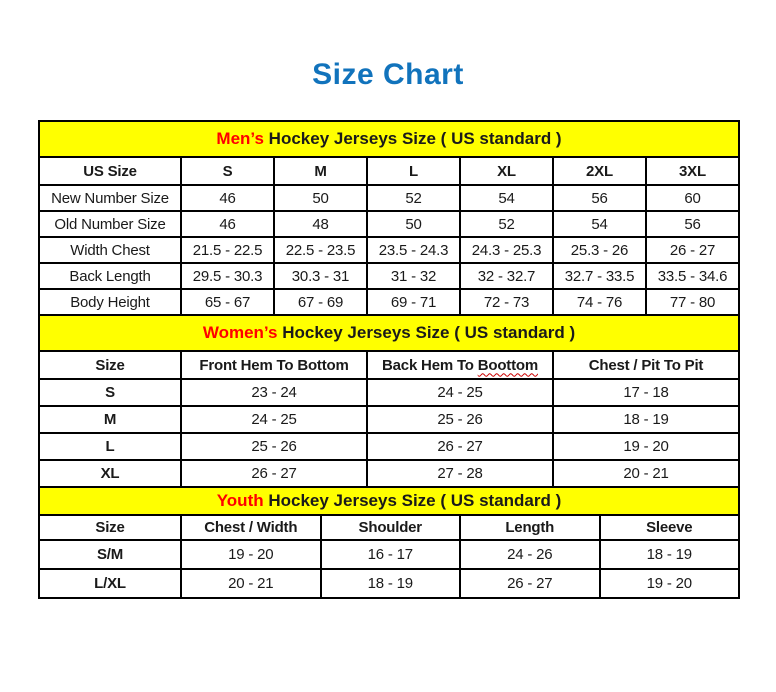 Image resolution: width=776 pixels, height=692 pixels. Describe the element at coordinates (692, 198) in the screenshot. I see `table-cell: 60` at that location.